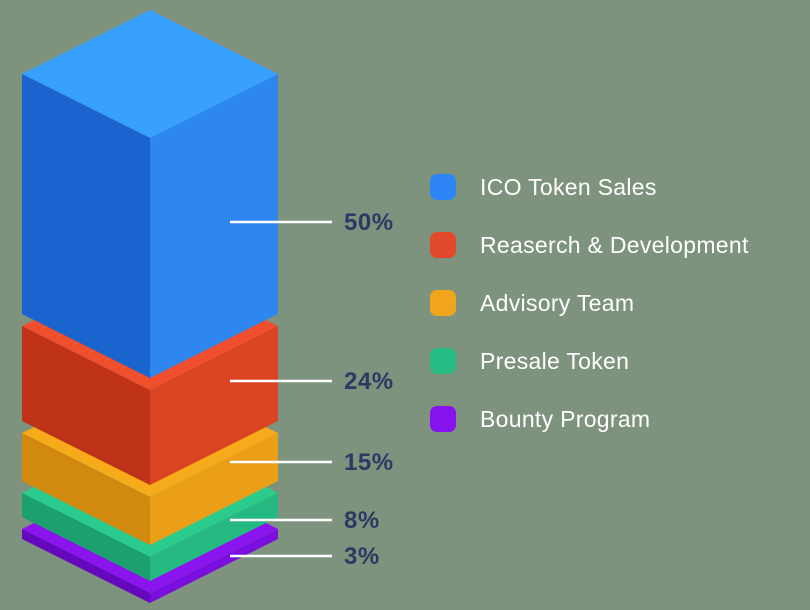 This screenshot has height=610, width=810. I want to click on legend-item-ico-token-sales: ICO Token Sales, so click(543, 187).